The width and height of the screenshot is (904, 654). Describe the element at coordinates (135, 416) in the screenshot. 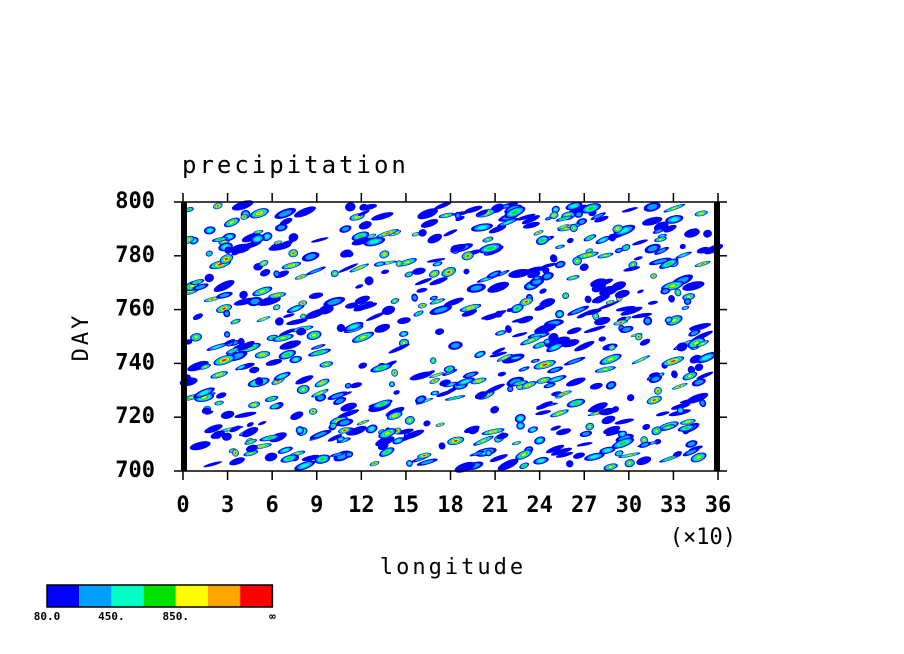

I see `y-tick-label: 720` at that location.